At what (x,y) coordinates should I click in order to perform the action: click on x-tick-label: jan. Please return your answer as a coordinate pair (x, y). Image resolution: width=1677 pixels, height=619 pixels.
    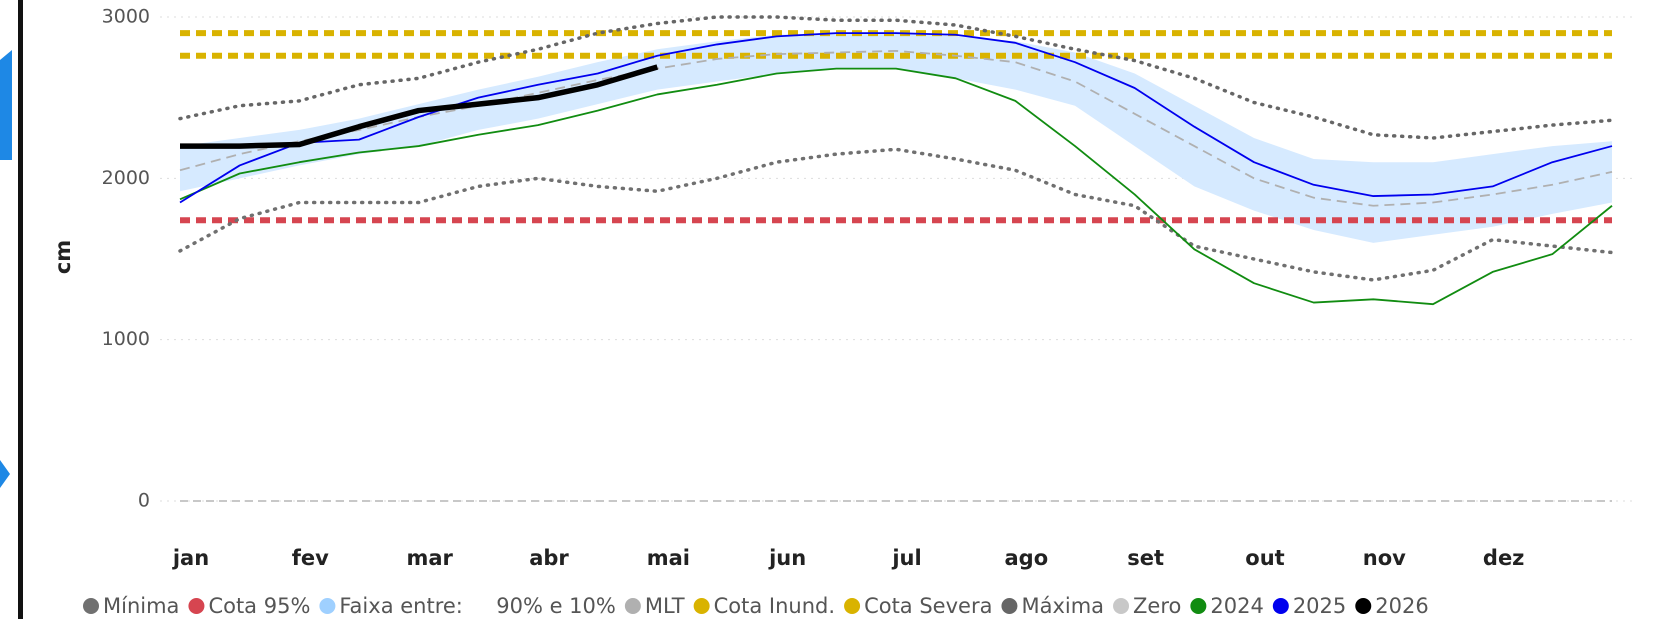
    Looking at the image, I should click on (190, 558).